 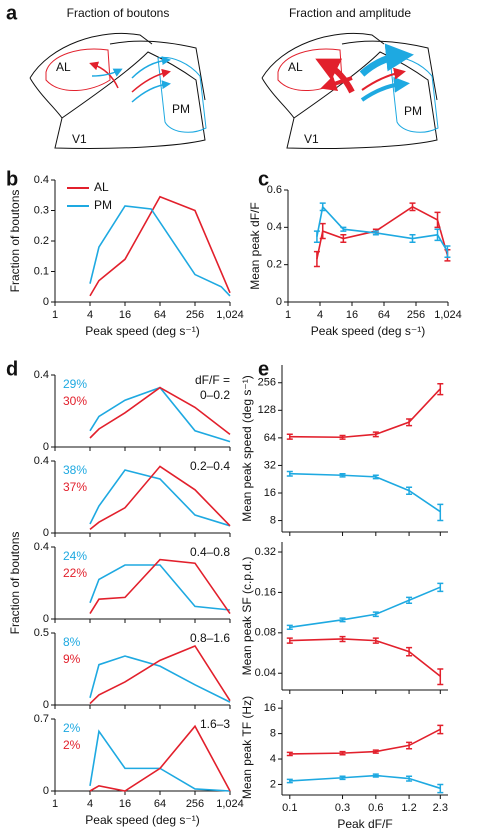 I want to click on y-axis-label: Fraction of boutons, so click(x=15, y=583).